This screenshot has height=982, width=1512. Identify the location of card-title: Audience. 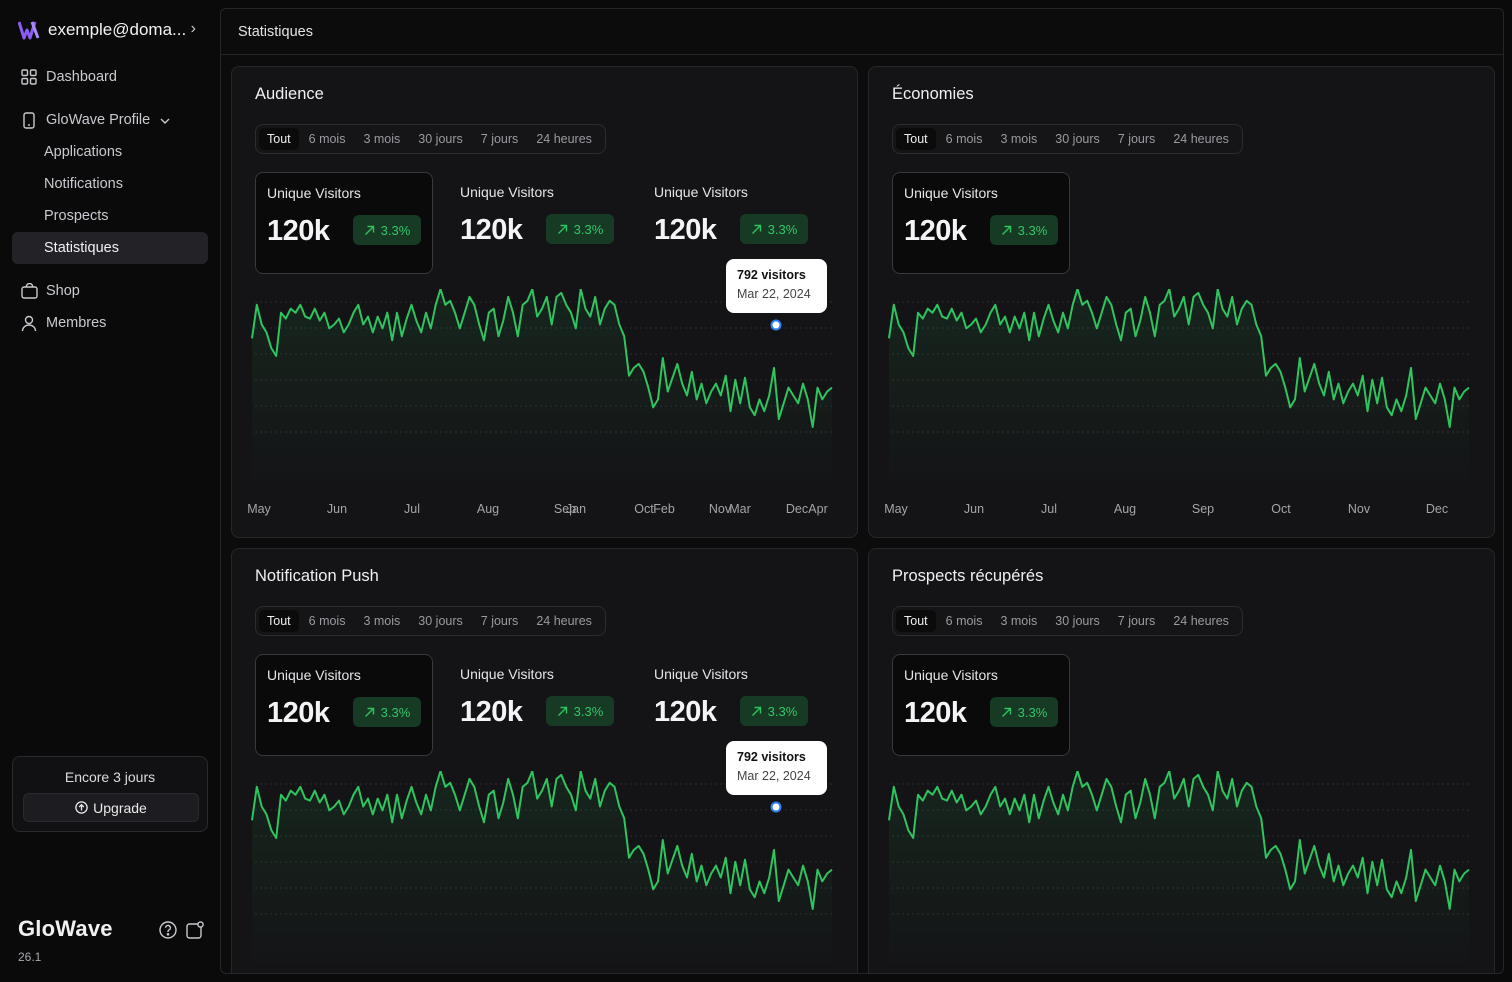
(289, 94).